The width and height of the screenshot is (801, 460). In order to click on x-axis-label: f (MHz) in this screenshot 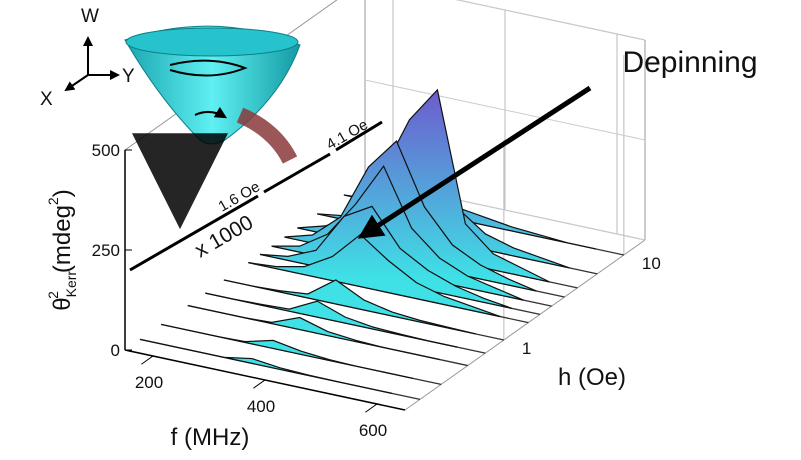, I will do `click(210, 437)`.